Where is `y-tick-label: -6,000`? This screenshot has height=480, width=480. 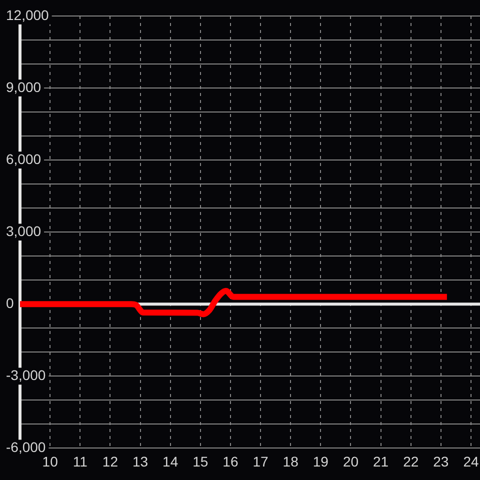 y-tick-label: -6,000 is located at coordinates (26, 447).